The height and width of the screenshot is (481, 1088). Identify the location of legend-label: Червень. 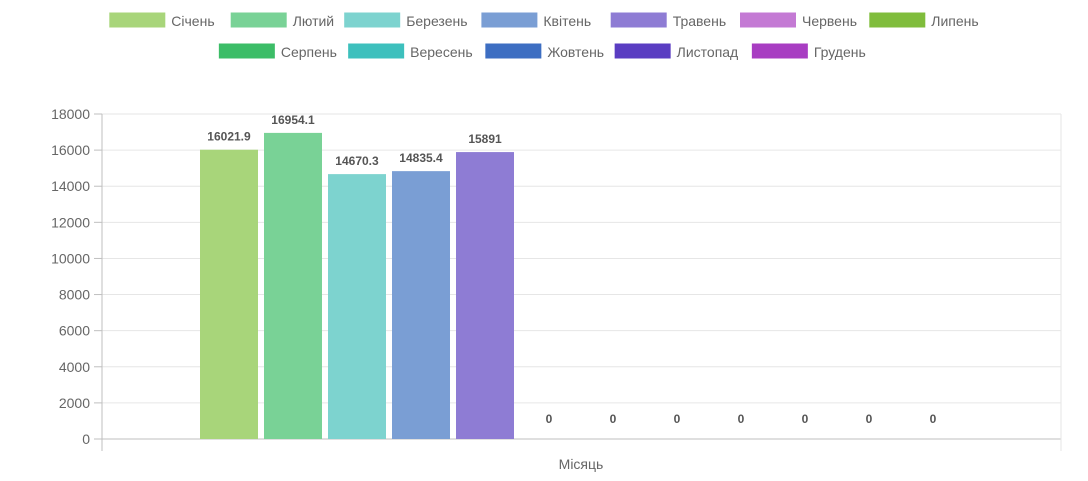
(829, 21).